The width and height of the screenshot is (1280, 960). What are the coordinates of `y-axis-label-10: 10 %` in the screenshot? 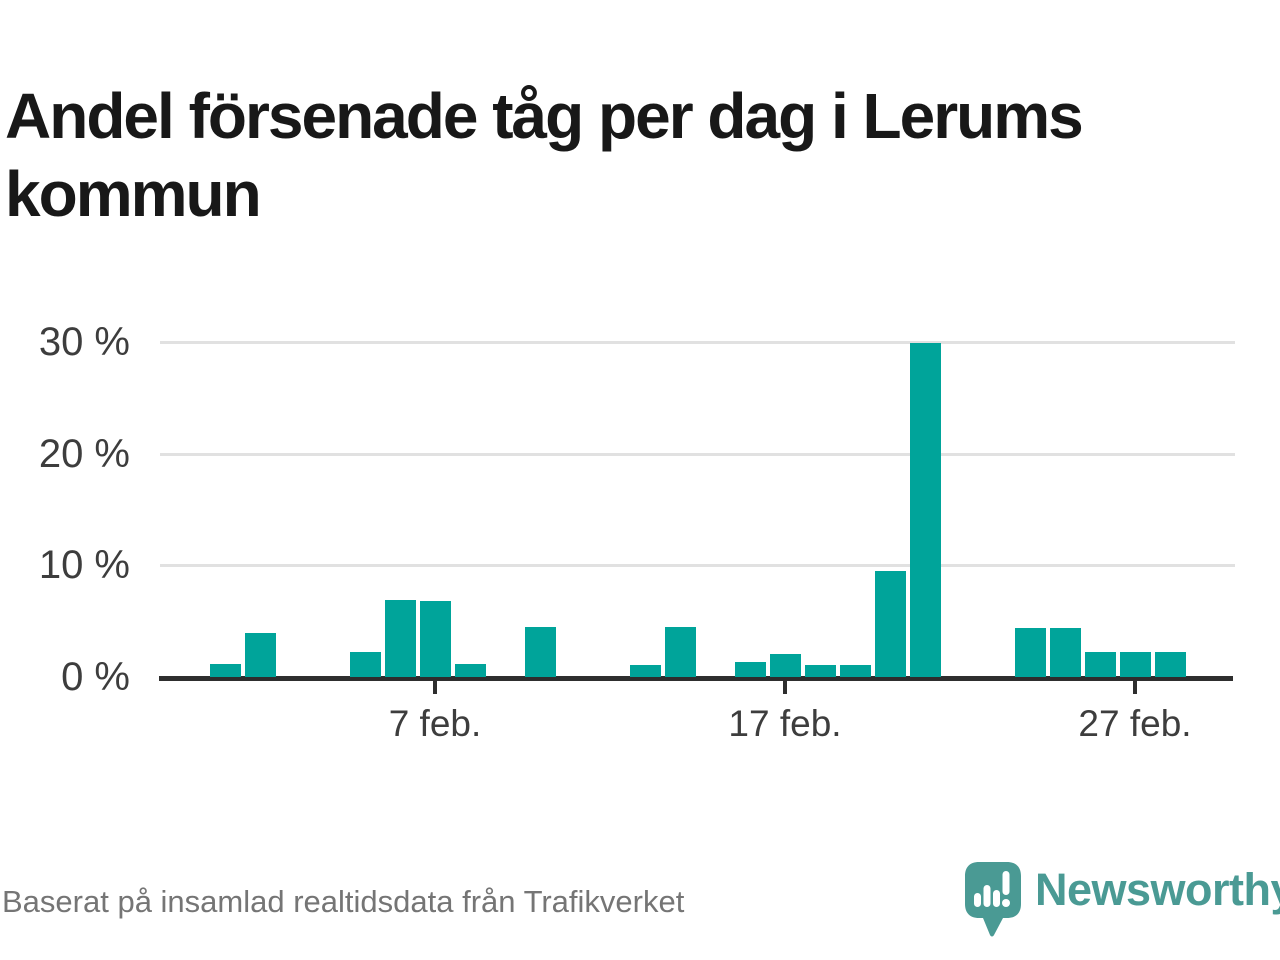 It's located at (84, 565).